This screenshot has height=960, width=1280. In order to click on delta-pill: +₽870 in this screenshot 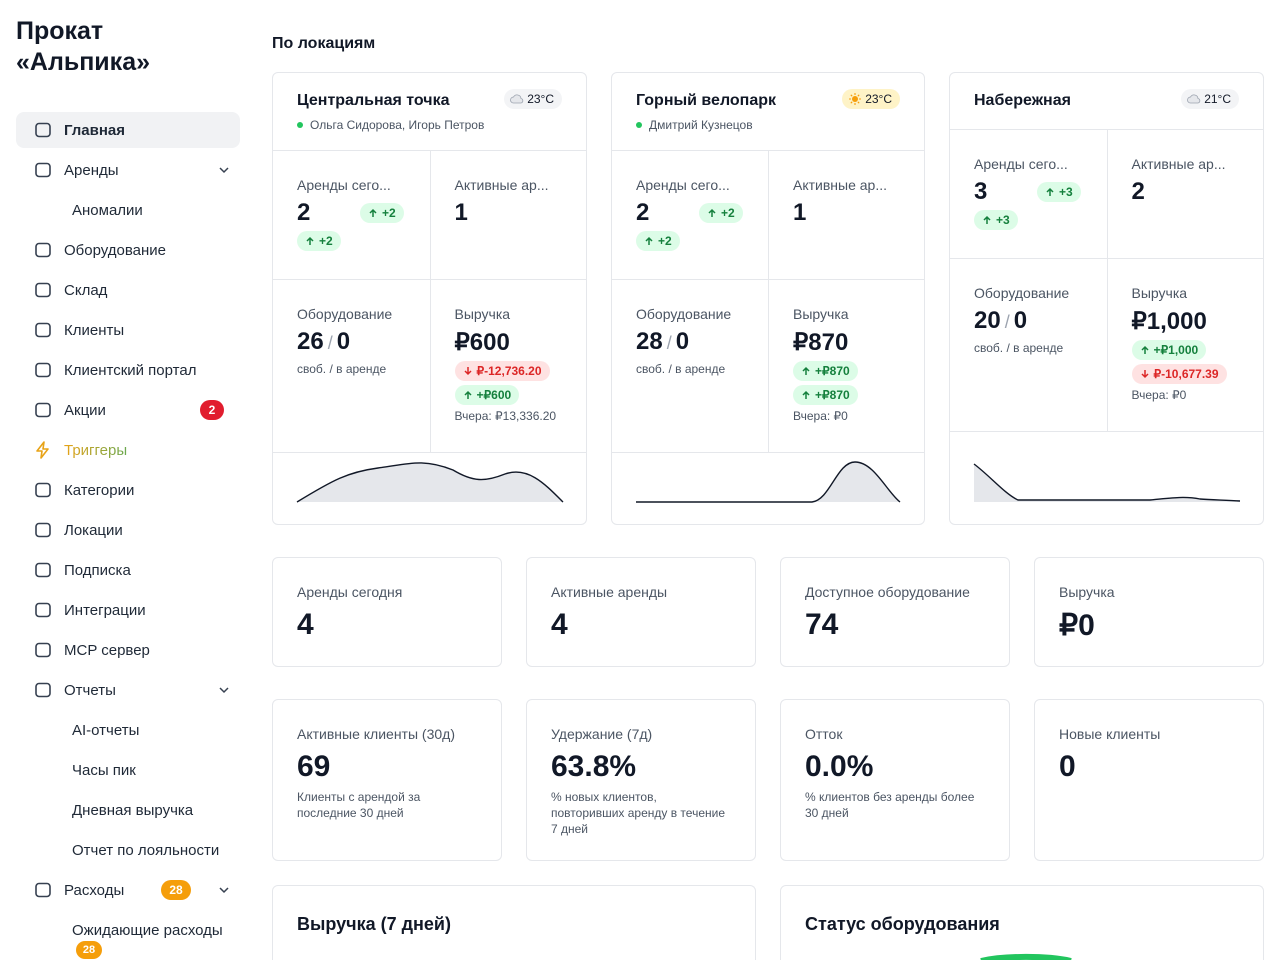, I will do `click(825, 371)`.